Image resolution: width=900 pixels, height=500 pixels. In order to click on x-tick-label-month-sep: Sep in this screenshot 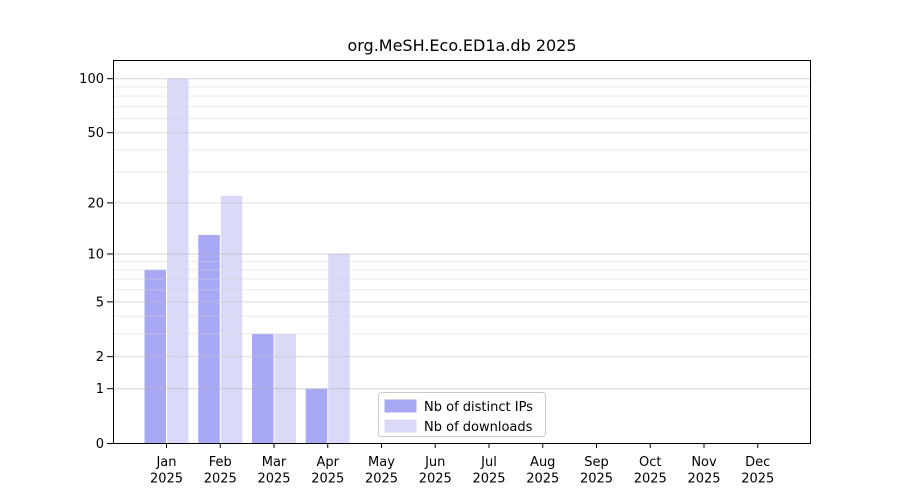, I will do `click(596, 462)`.